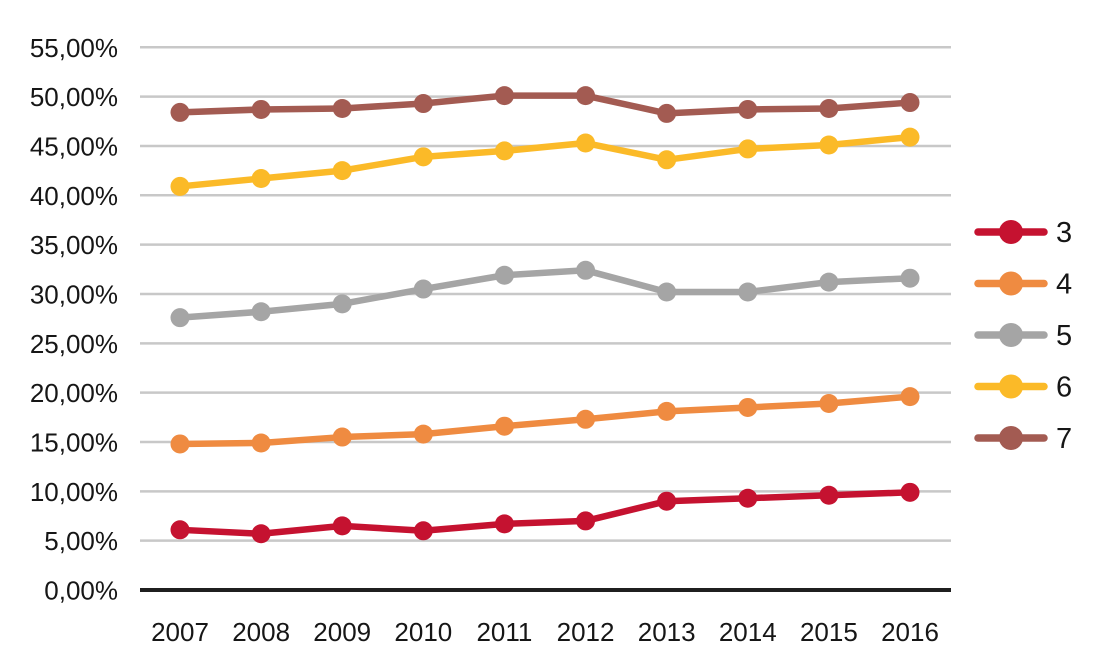 Image resolution: width=1107 pixels, height=658 pixels. What do you see at coordinates (74, 245) in the screenshot?
I see `y-axis-tick-label: 35,00%` at bounding box center [74, 245].